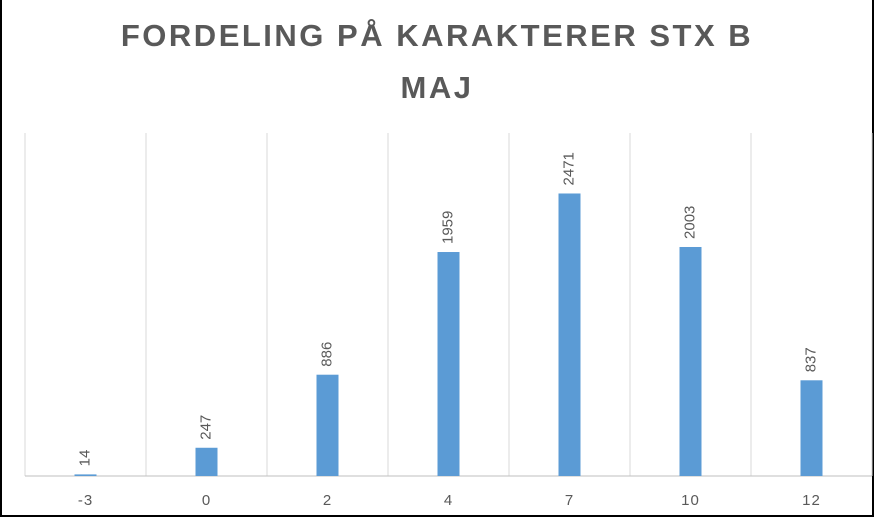 The height and width of the screenshot is (519, 874). I want to click on x-tick-label: 0, so click(206, 500).